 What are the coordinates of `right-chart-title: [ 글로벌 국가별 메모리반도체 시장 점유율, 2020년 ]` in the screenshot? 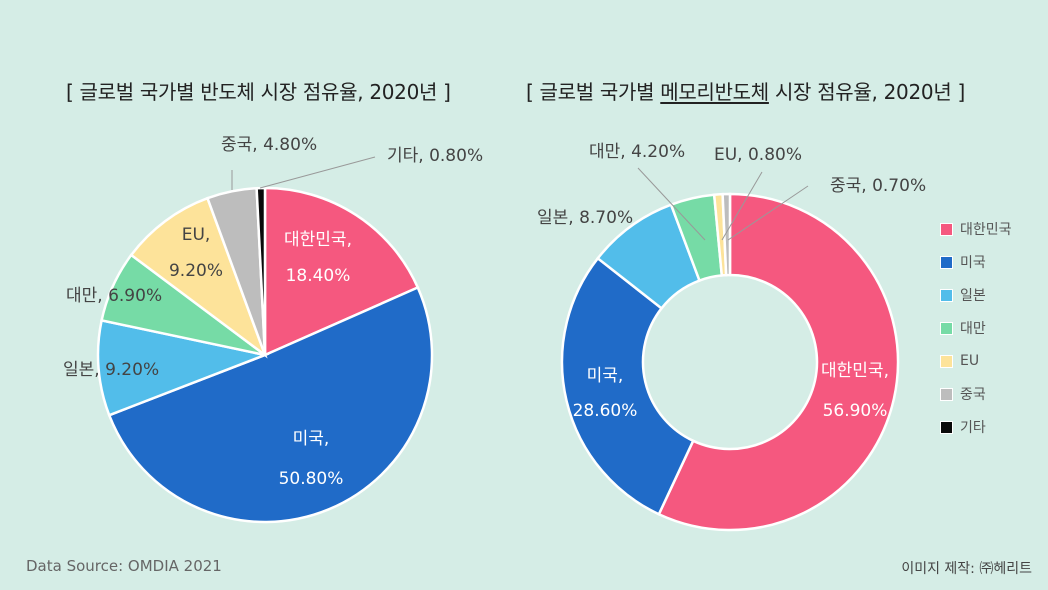 It's located at (745, 92).